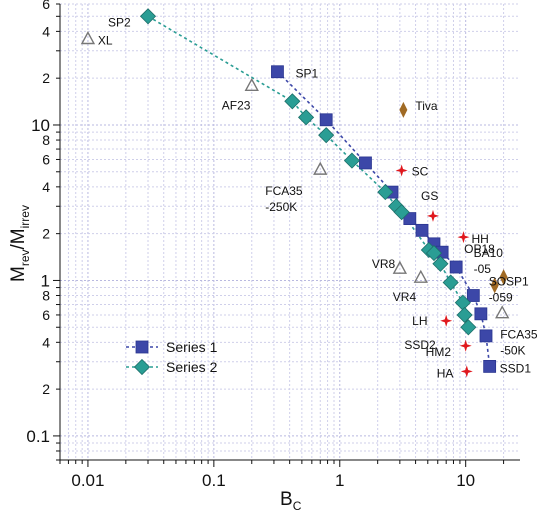  I want to click on legend: Series 1 Series 2, so click(172, 357).